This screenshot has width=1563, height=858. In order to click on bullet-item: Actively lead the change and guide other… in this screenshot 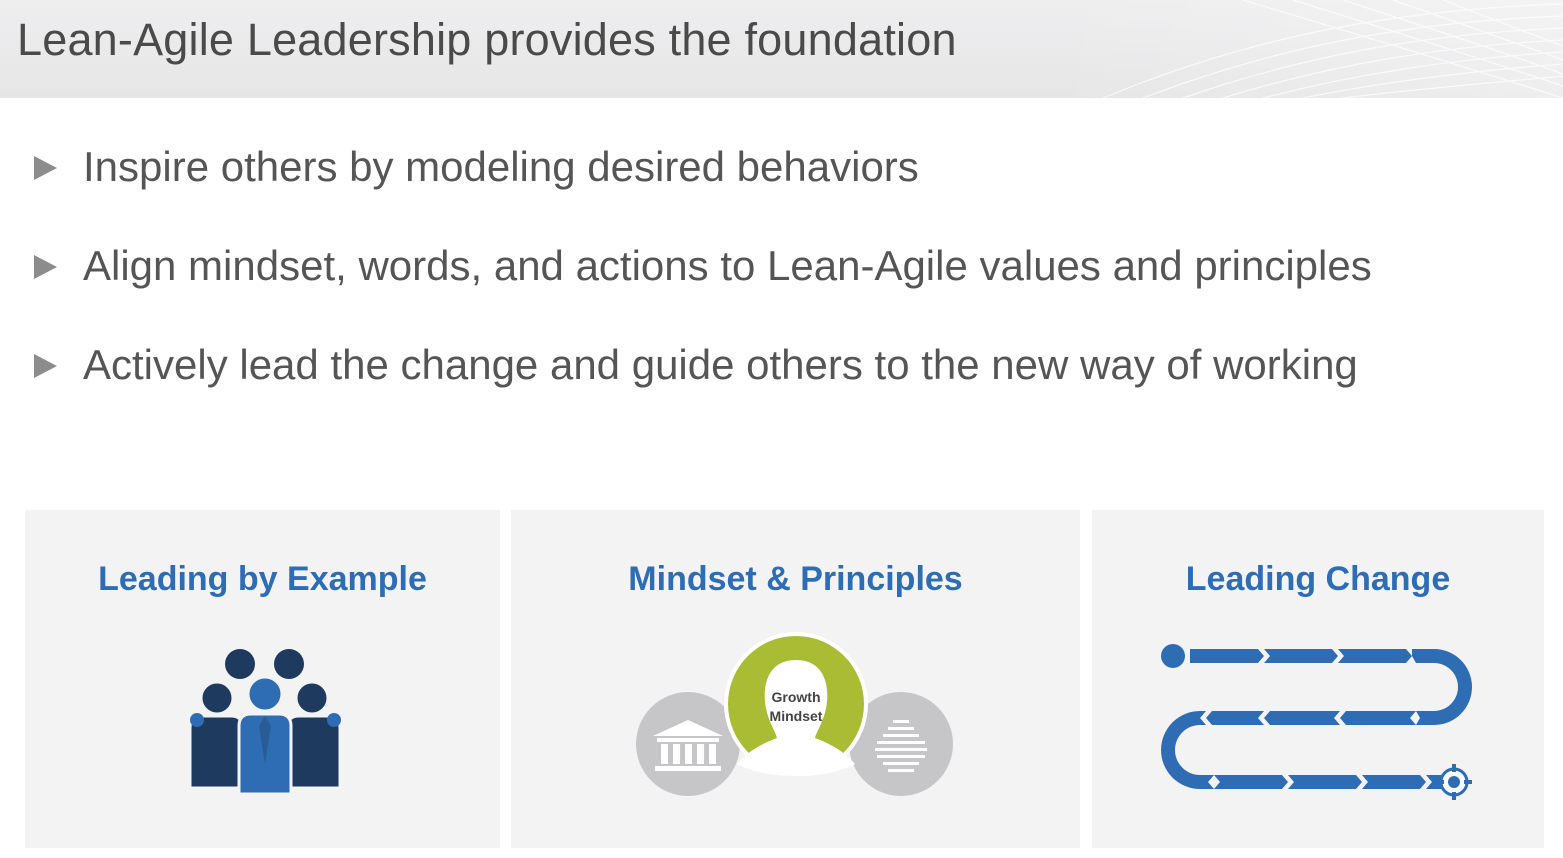, I will do `click(760, 365)`.